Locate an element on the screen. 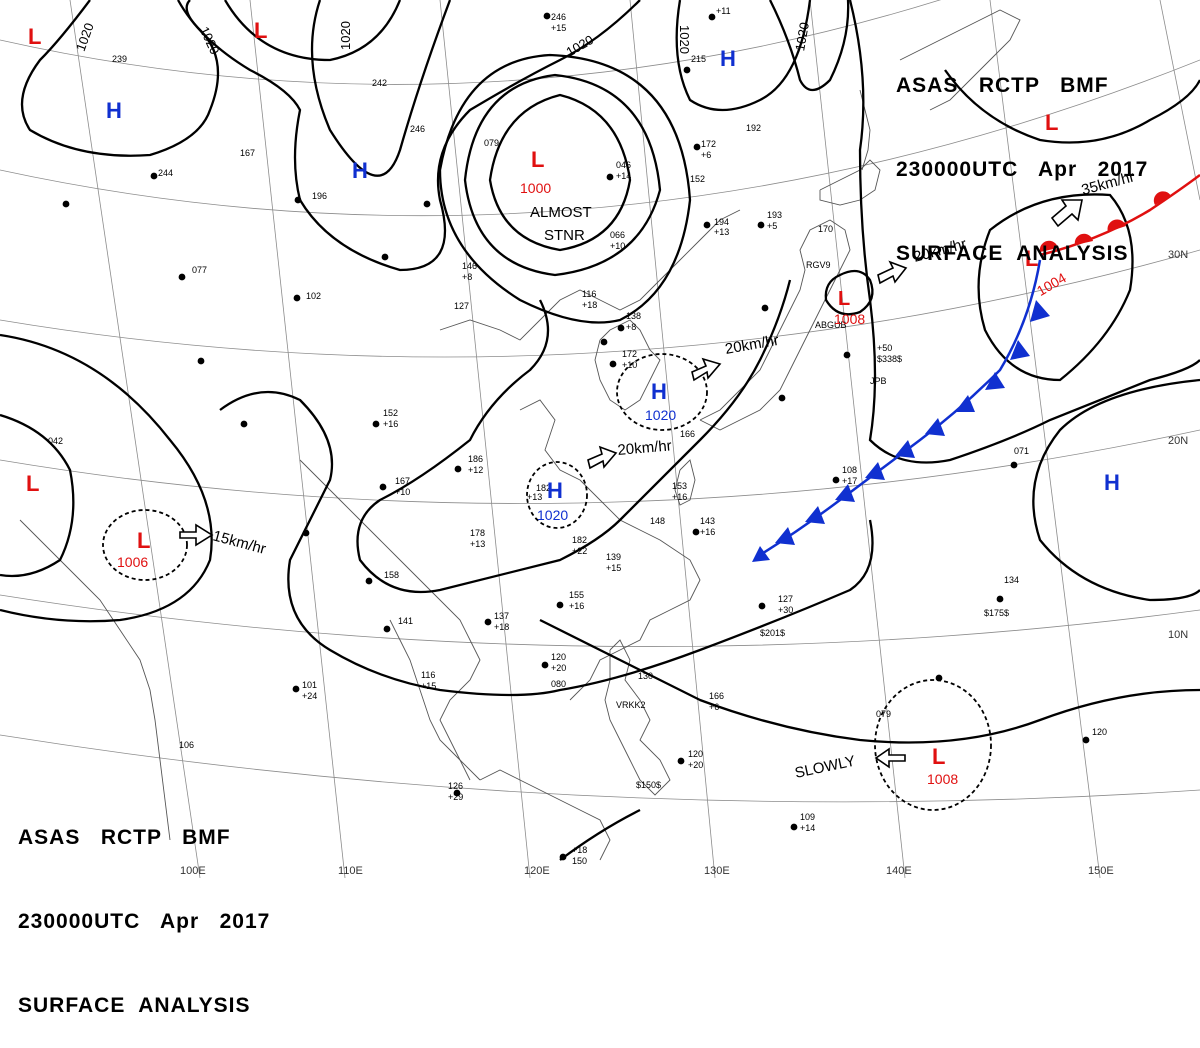 The height and width of the screenshot is (1048, 1200). station-value: 079 is located at coordinates (883, 714).